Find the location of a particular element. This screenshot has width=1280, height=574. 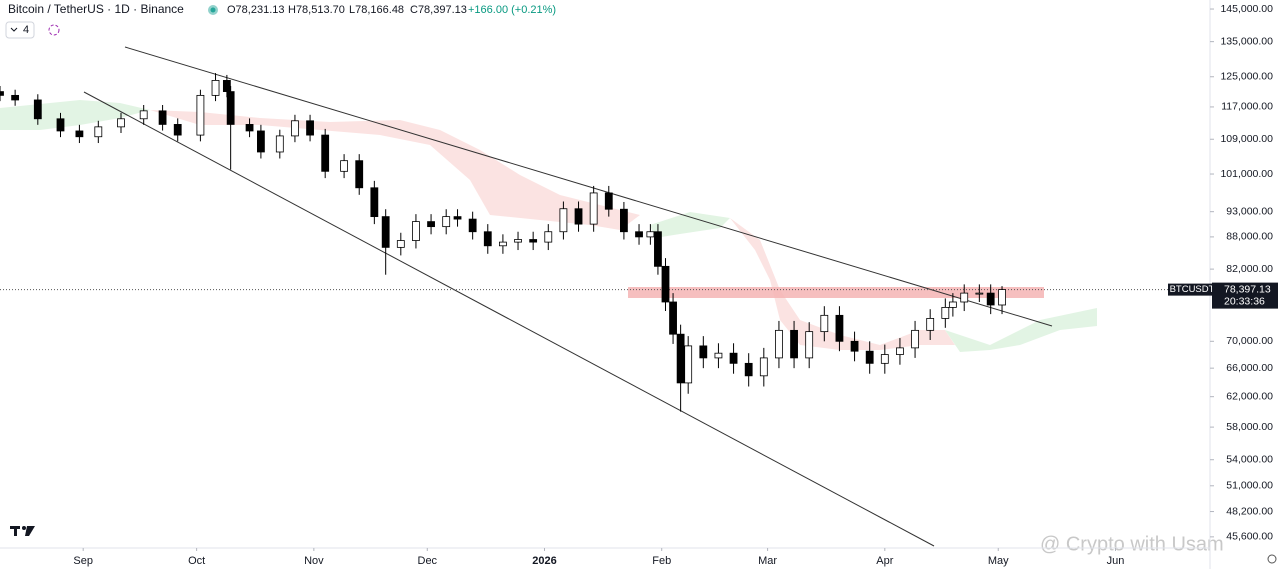

y-tick-label: 51,000.00 is located at coordinates (1249, 486).